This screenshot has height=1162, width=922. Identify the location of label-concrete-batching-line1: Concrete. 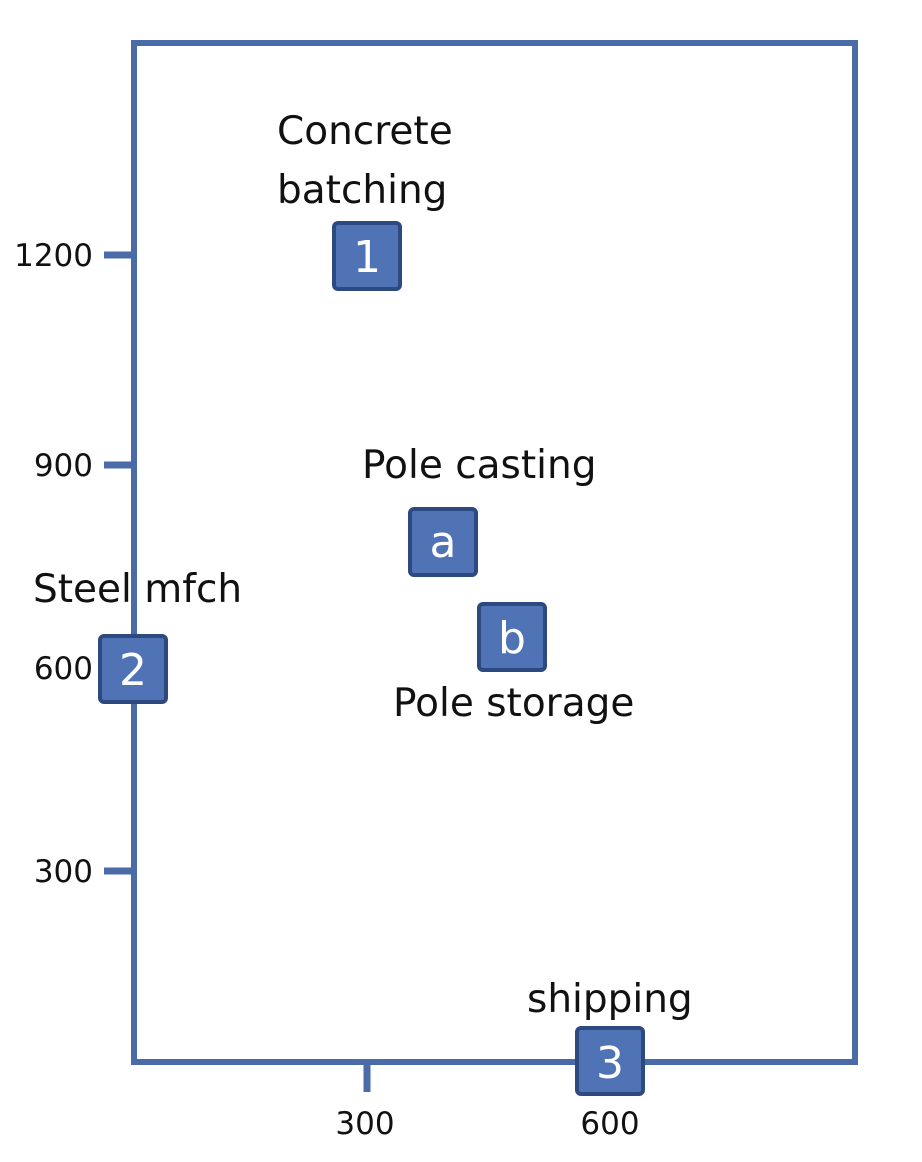
(365, 131).